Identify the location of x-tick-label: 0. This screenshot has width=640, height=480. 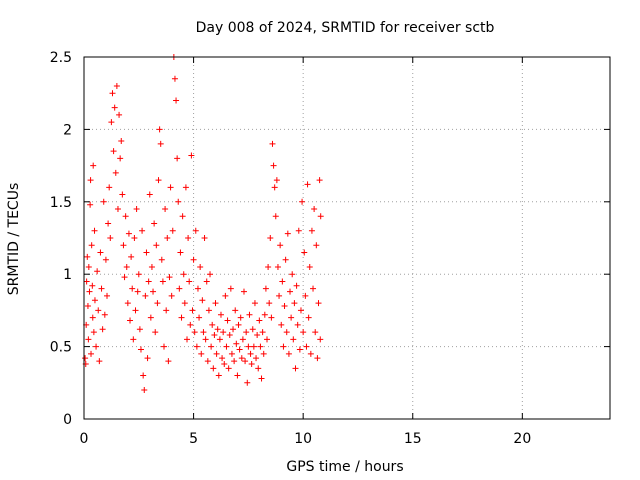
(84, 439).